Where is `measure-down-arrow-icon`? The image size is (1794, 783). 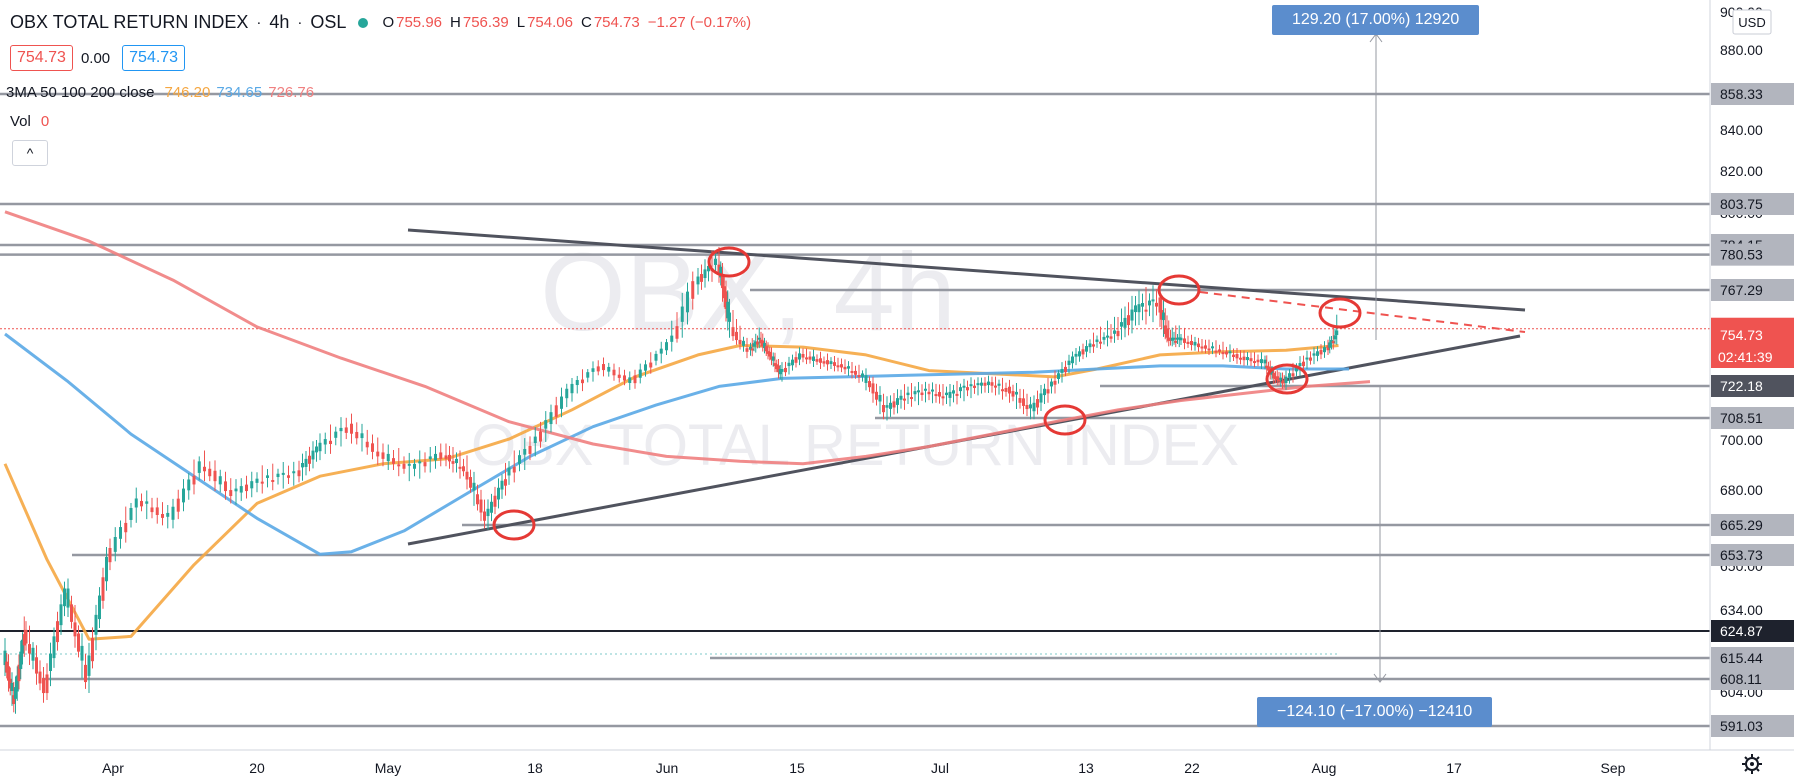 measure-down-arrow-icon is located at coordinates (1380, 678).